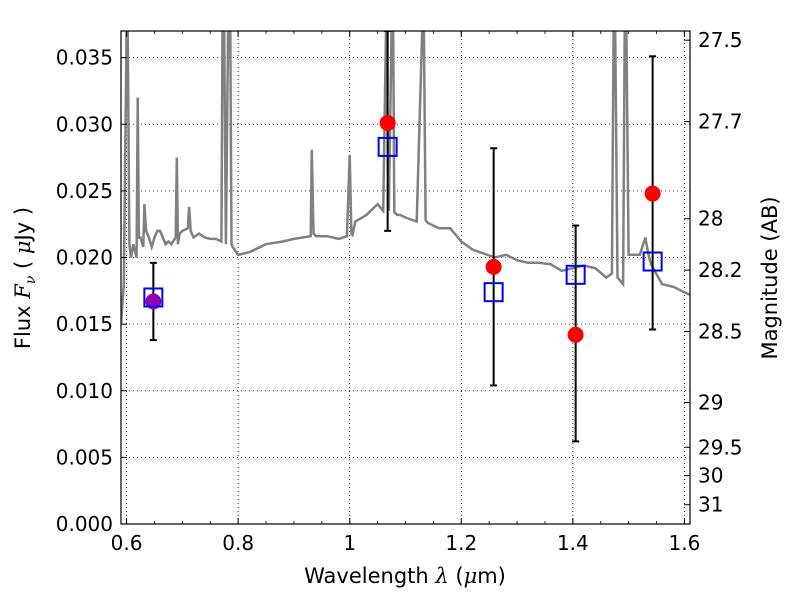 The height and width of the screenshot is (600, 800). Describe the element at coordinates (461, 543) in the screenshot. I see `x-tick-label: 1.2` at that location.